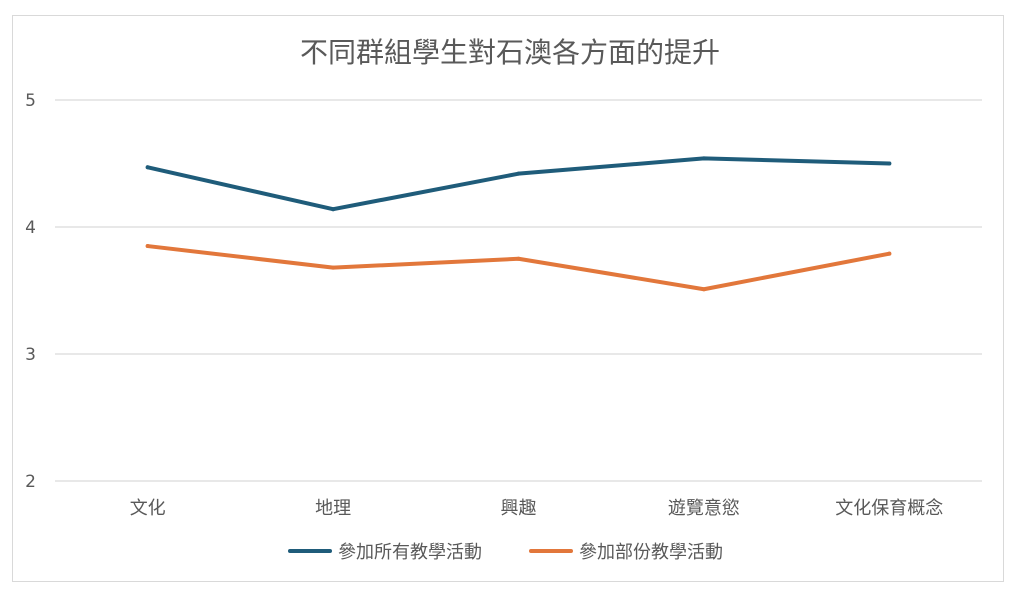 The height and width of the screenshot is (597, 1020). I want to click on x-tick-label: 興趣, so click(519, 508).